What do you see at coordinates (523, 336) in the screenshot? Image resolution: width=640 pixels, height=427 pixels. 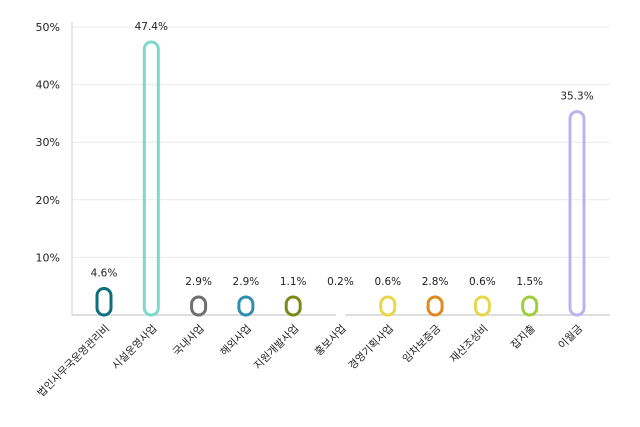 I see `category-label: 잡지출` at bounding box center [523, 336].